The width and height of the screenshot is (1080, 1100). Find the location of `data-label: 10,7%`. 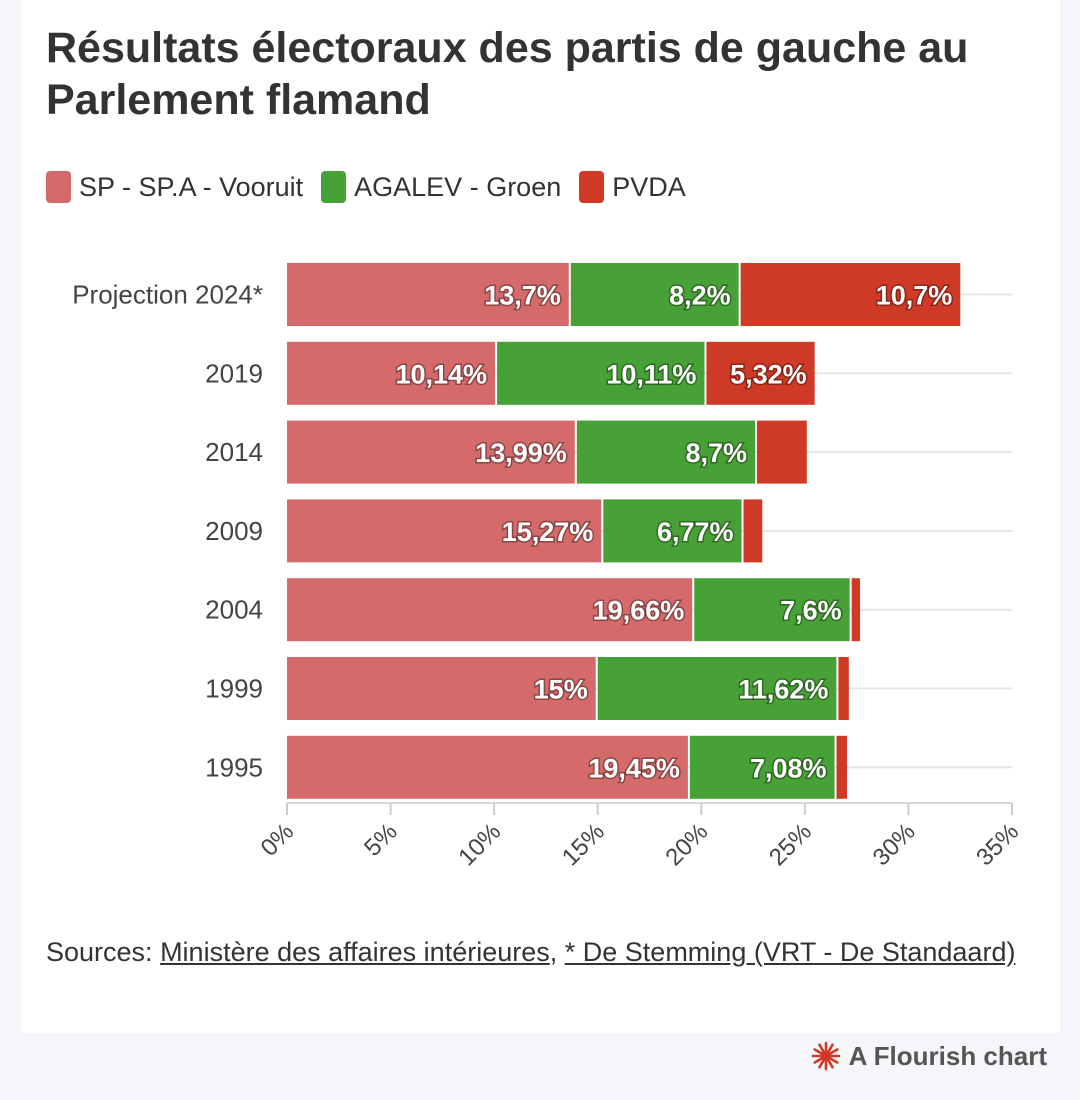

data-label: 10,7% is located at coordinates (914, 296).